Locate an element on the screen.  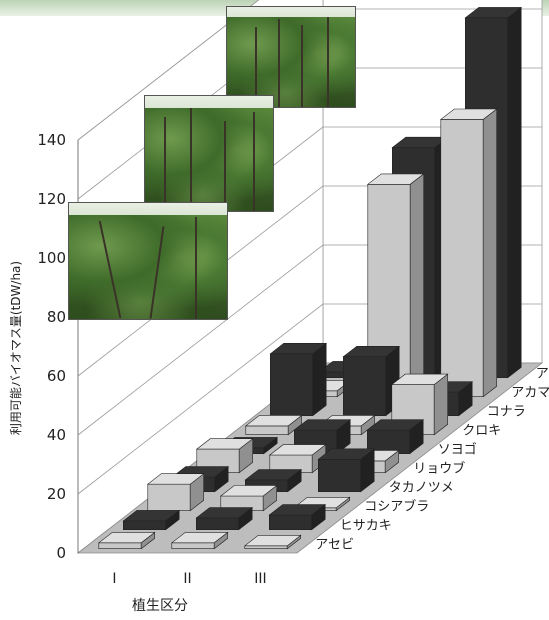
bar-アセビ-III is located at coordinates (272, 542).